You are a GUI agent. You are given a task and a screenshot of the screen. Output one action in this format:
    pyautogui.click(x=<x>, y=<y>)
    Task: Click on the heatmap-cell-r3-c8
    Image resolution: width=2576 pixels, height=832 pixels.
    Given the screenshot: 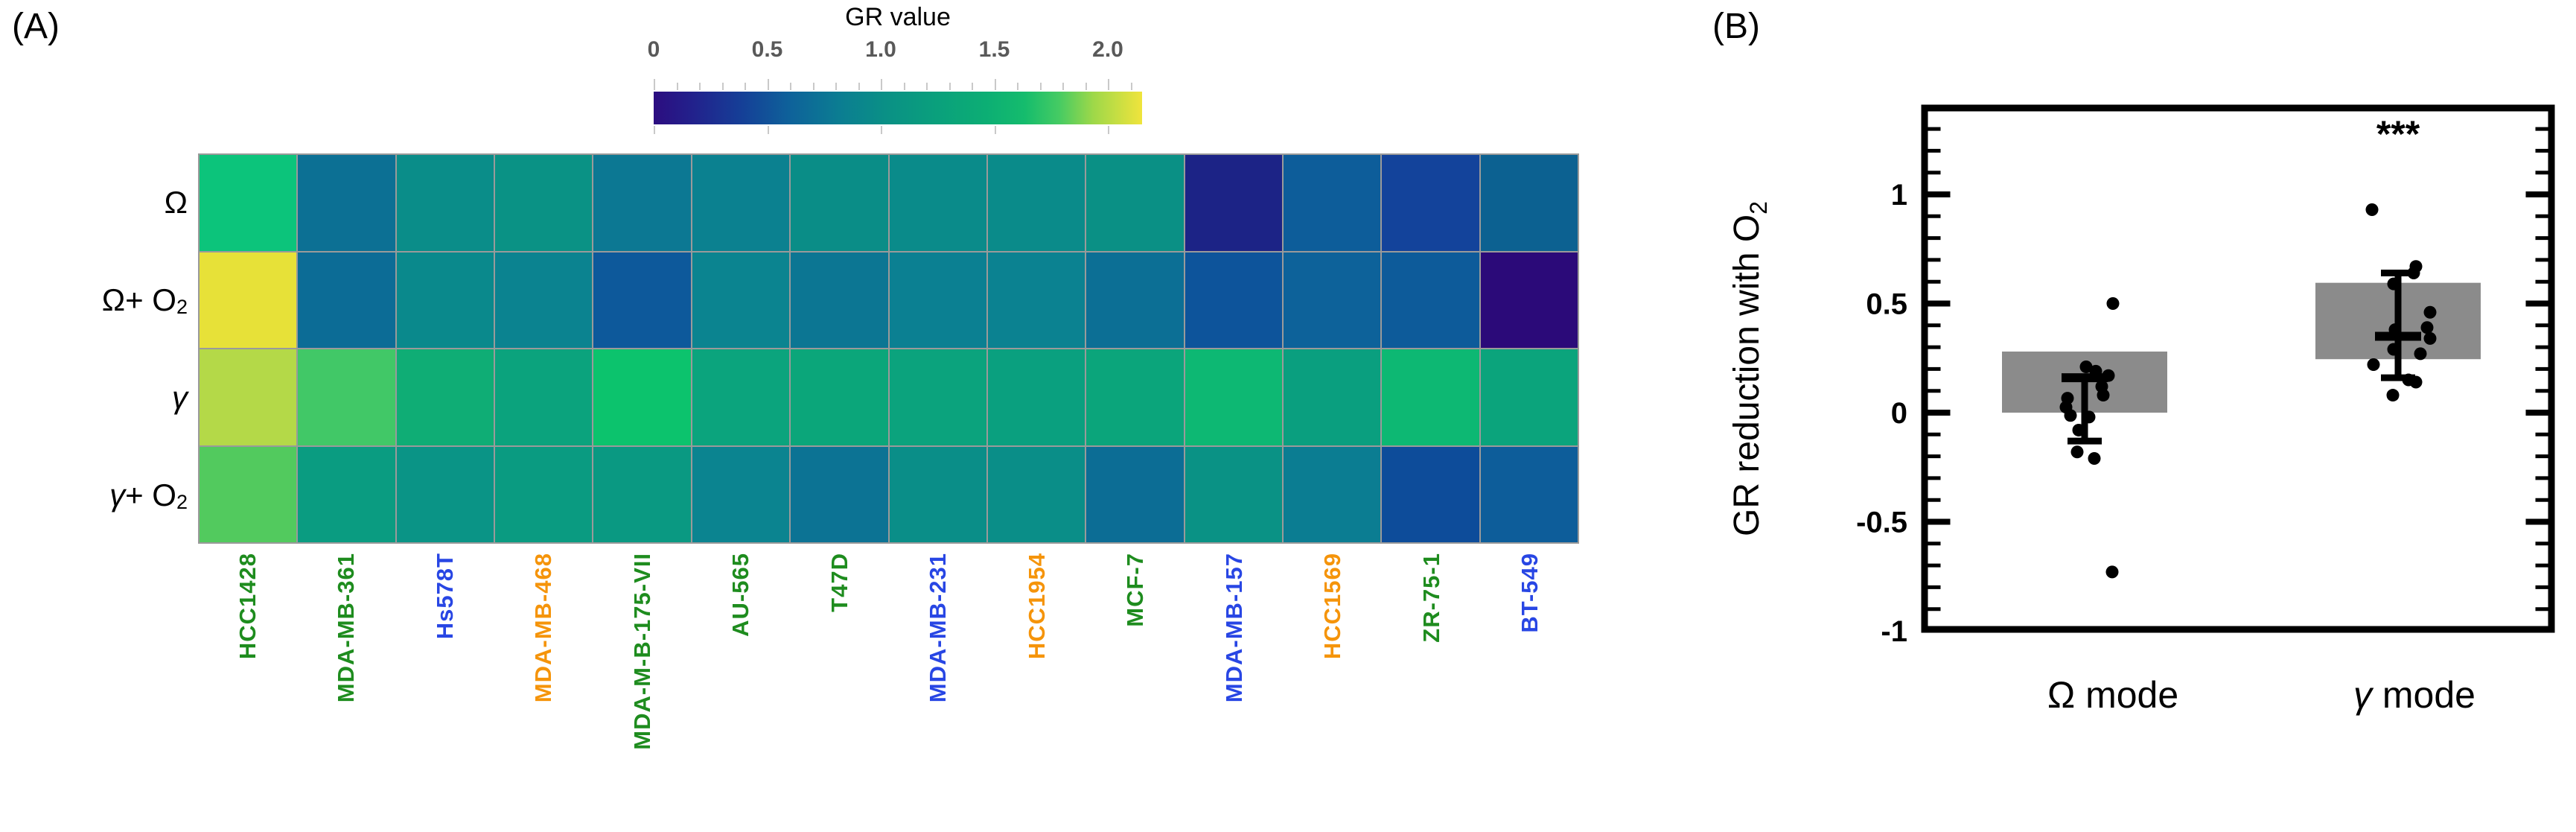 What is the action you would take?
    pyautogui.click(x=937, y=397)
    